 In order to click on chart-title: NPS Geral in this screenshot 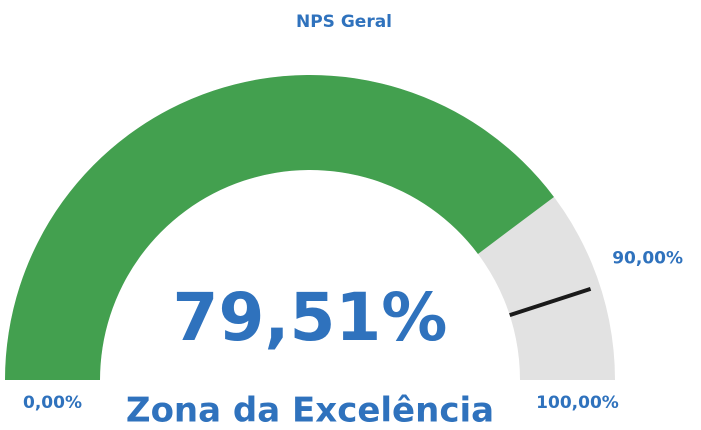, I will do `click(344, 22)`.